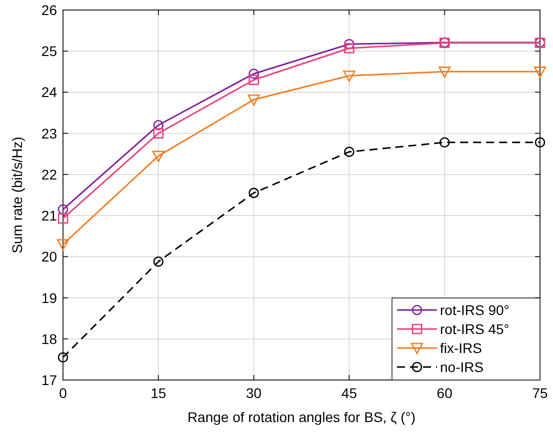 The width and height of the screenshot is (553, 434). I want to click on x-tick-label: 60, so click(444, 393).